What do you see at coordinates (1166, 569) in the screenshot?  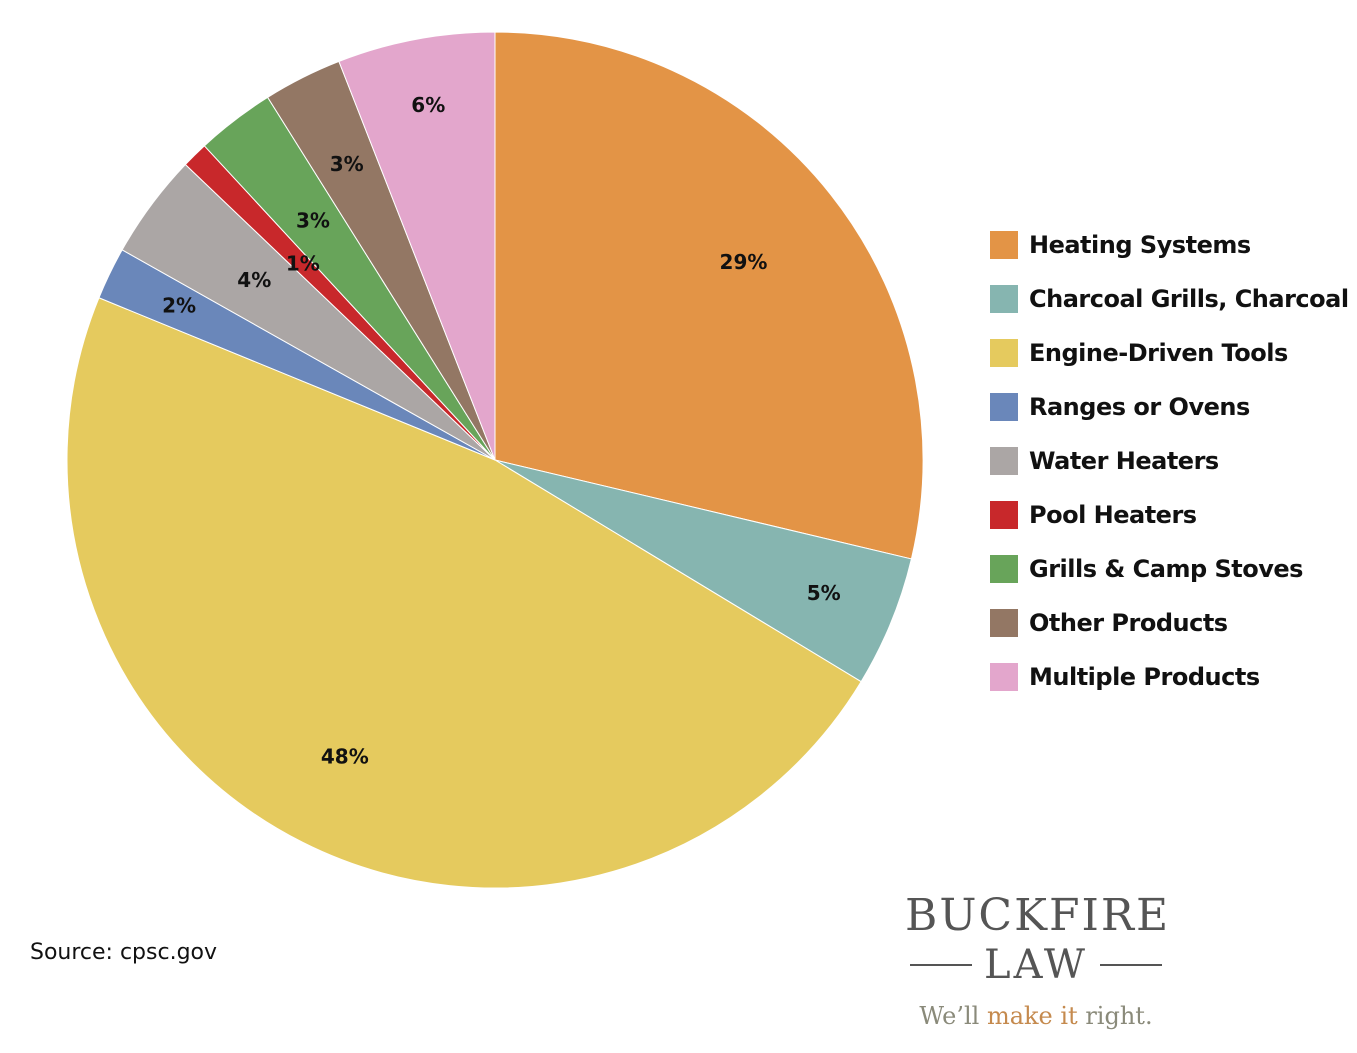 I see `legend-label: Grills & Camp Stoves` at bounding box center [1166, 569].